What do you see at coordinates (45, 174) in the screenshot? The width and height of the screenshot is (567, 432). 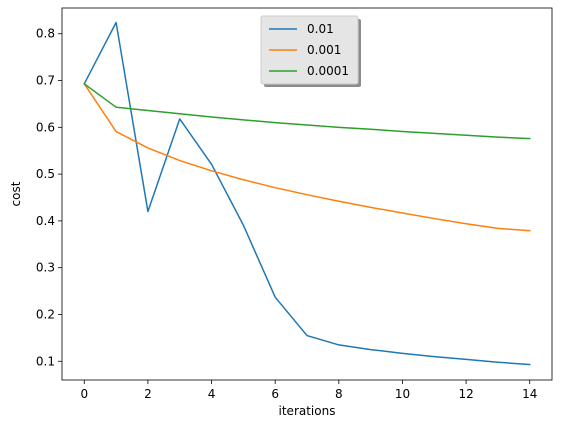 I see `y-tick-label: 0.5` at bounding box center [45, 174].